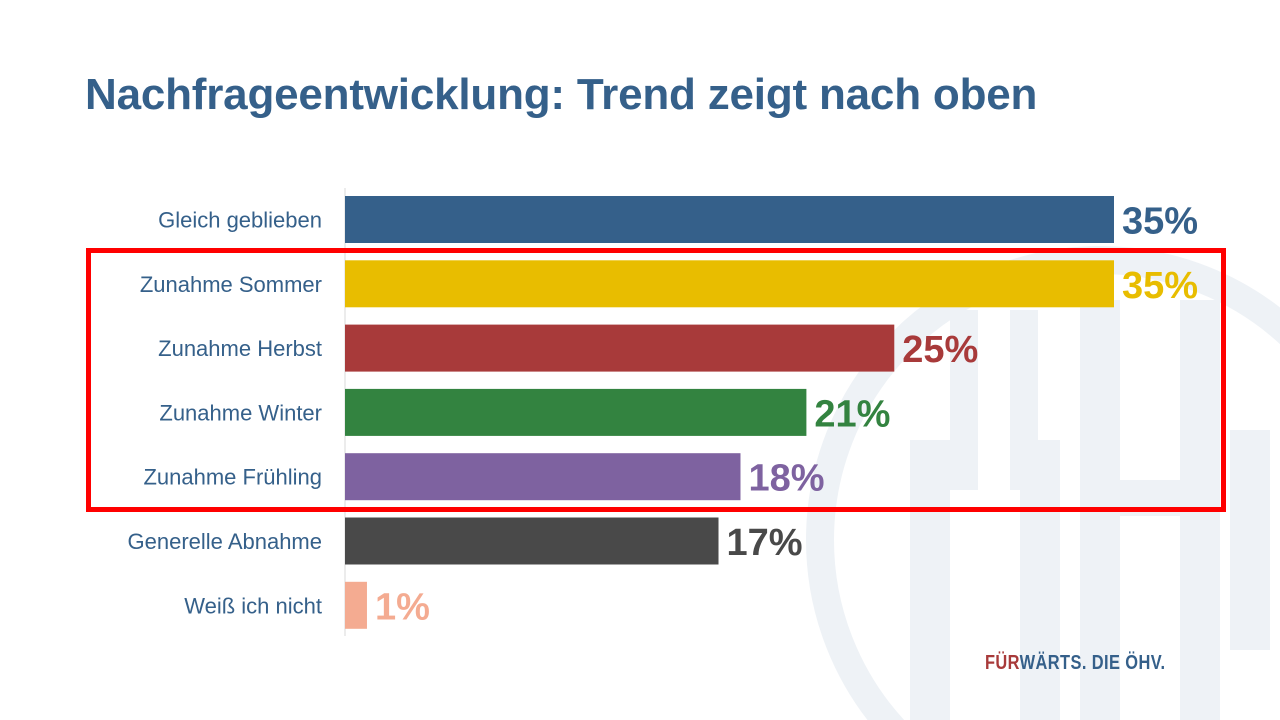 This screenshot has height=720, width=1280. I want to click on category-label: Weiß ich nicht, so click(253, 605).